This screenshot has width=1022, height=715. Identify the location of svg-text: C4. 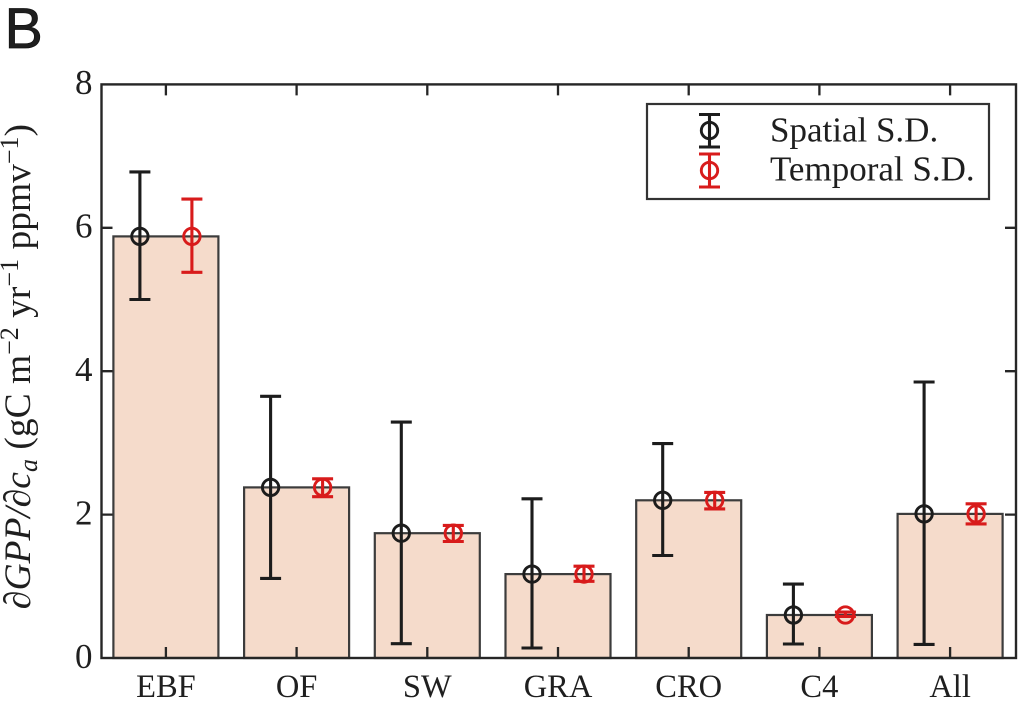
(819, 687).